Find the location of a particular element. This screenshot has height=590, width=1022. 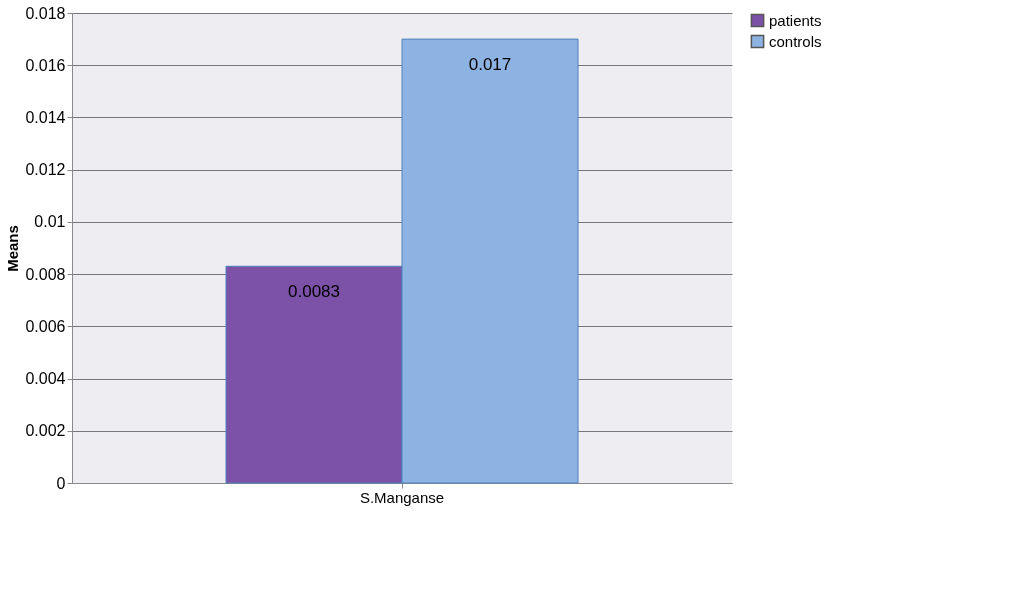

y-tick-label: 0.006 is located at coordinates (45, 326).